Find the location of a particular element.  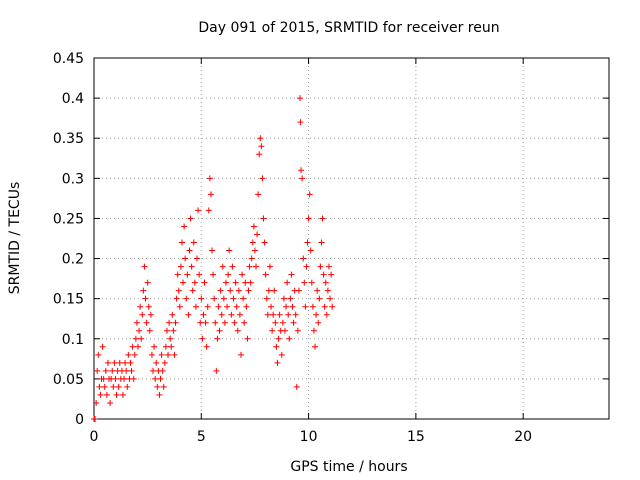

x-axis-label: GPS time / hours is located at coordinates (348, 467).